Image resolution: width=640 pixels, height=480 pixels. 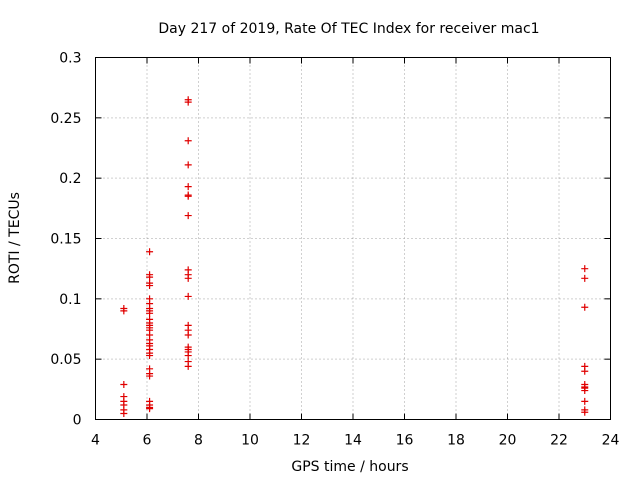 I want to click on y-tick-label: 0.2, so click(x=70, y=179).